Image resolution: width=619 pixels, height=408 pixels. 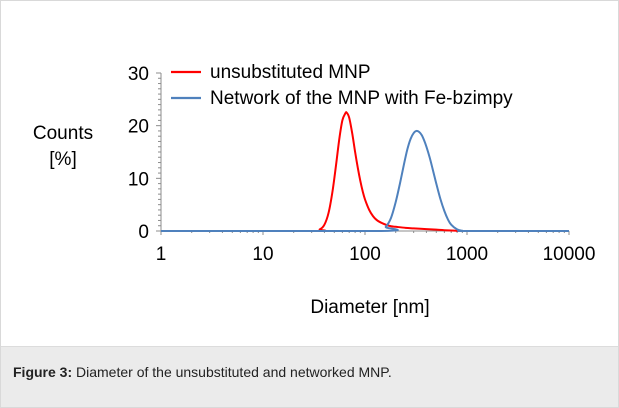 I want to click on x-tick-label: 10000, so click(x=569, y=254).